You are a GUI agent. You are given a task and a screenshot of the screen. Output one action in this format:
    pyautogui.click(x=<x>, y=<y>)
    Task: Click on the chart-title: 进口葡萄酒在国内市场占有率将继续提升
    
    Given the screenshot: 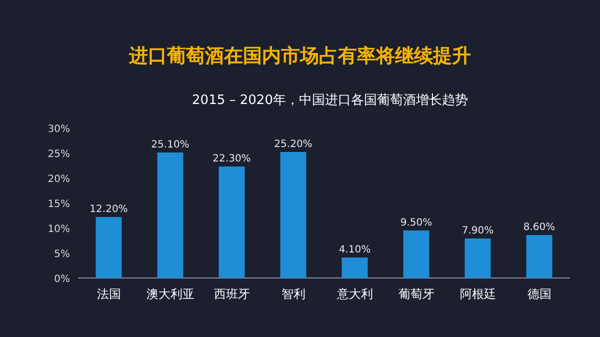 What is the action you would take?
    pyautogui.click(x=299, y=56)
    